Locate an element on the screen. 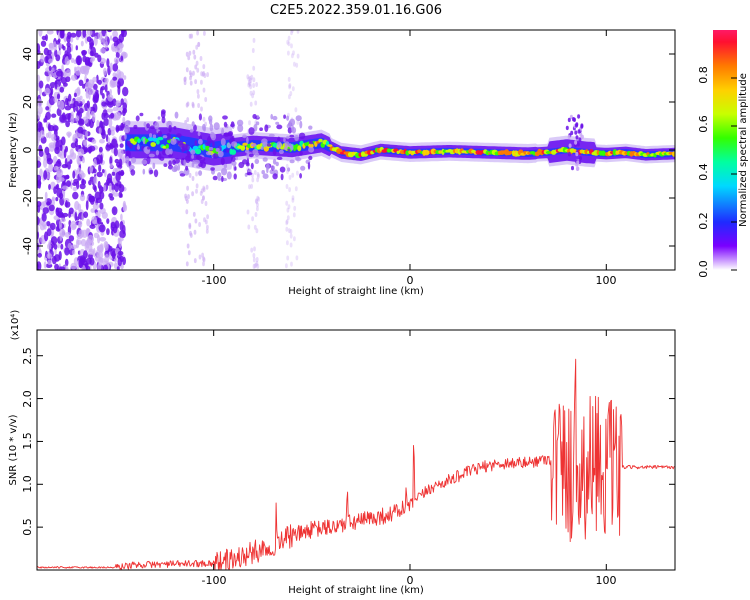 This screenshot has width=750, height=600. spectrogram-xtick-label-neg100: -100 is located at coordinates (214, 280).